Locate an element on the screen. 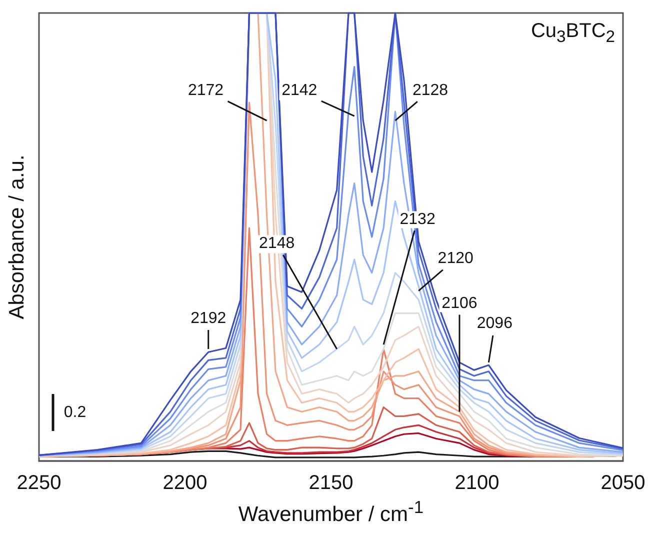 This screenshot has width=650, height=534. x-tick-label: 2200 is located at coordinates (185, 483).